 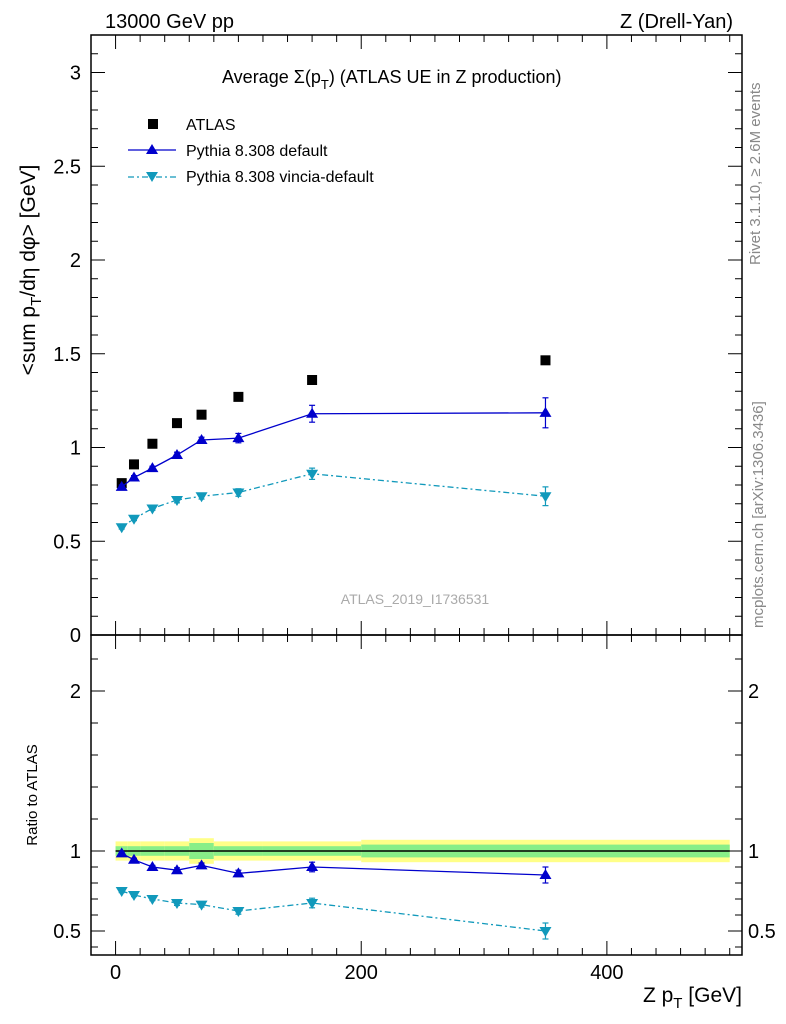 What do you see at coordinates (28, 340) in the screenshot?
I see `main-y-axis-label-a: <sum p` at bounding box center [28, 340].